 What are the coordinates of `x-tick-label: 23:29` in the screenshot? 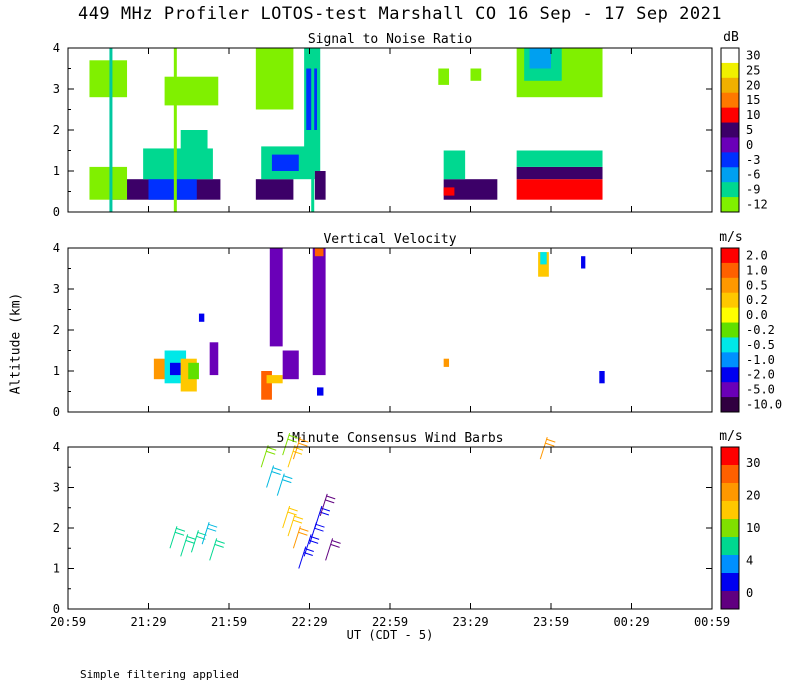 It's located at (470, 622).